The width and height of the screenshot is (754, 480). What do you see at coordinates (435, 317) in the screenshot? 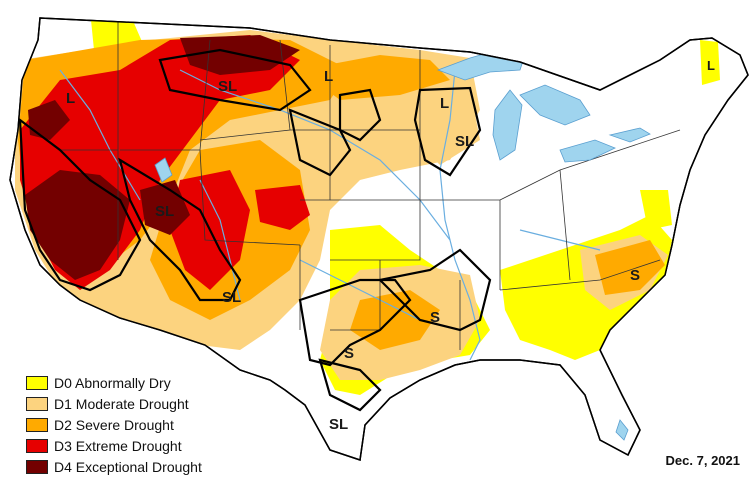
I see `impact-label-arkansas: S` at bounding box center [435, 317].